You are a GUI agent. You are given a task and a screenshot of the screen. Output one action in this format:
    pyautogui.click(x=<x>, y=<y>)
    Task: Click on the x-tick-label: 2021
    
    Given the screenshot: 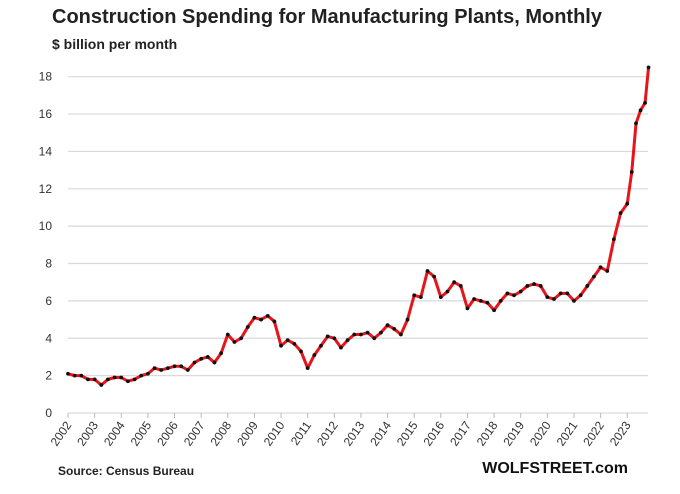 What is the action you would take?
    pyautogui.click(x=567, y=433)
    